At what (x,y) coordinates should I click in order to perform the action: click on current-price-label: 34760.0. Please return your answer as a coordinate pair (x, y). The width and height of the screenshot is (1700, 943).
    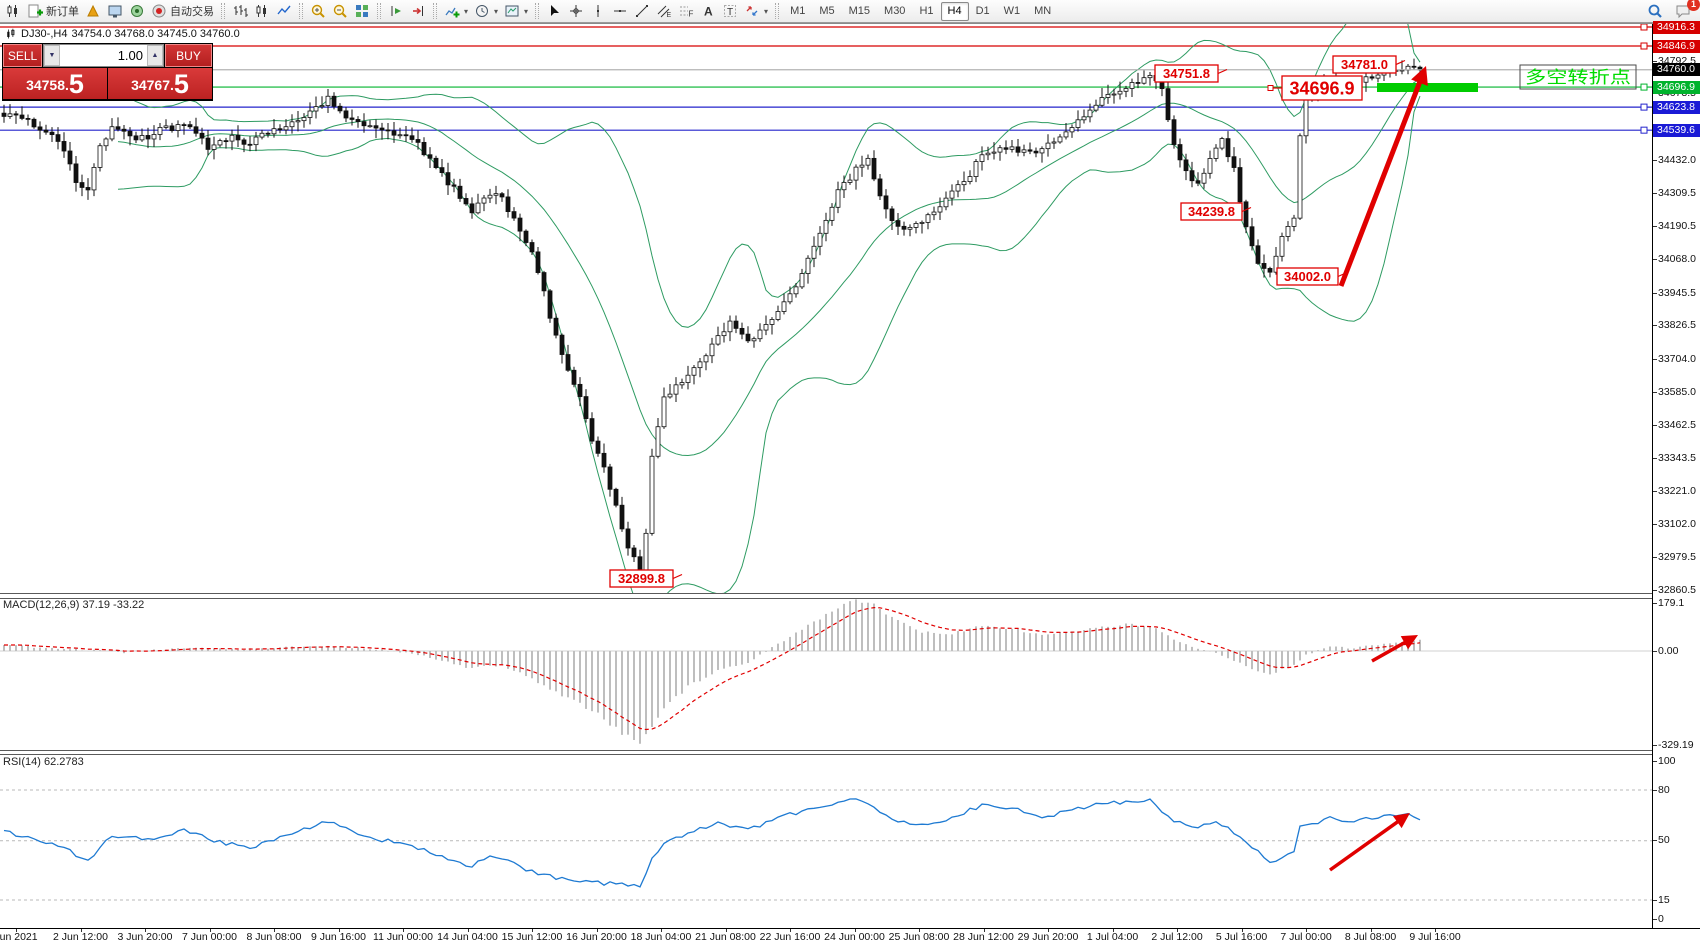
    Looking at the image, I should click on (1676, 70).